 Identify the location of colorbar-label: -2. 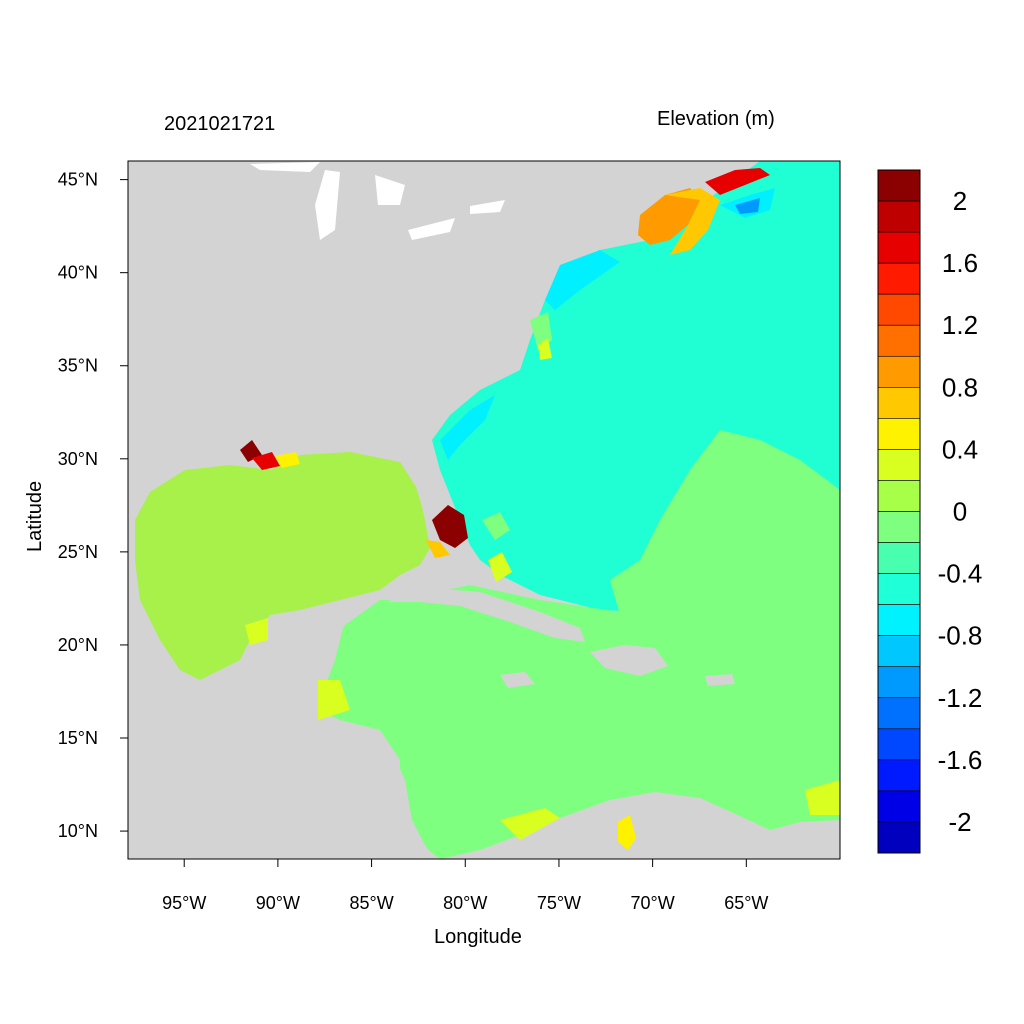
(959, 822).